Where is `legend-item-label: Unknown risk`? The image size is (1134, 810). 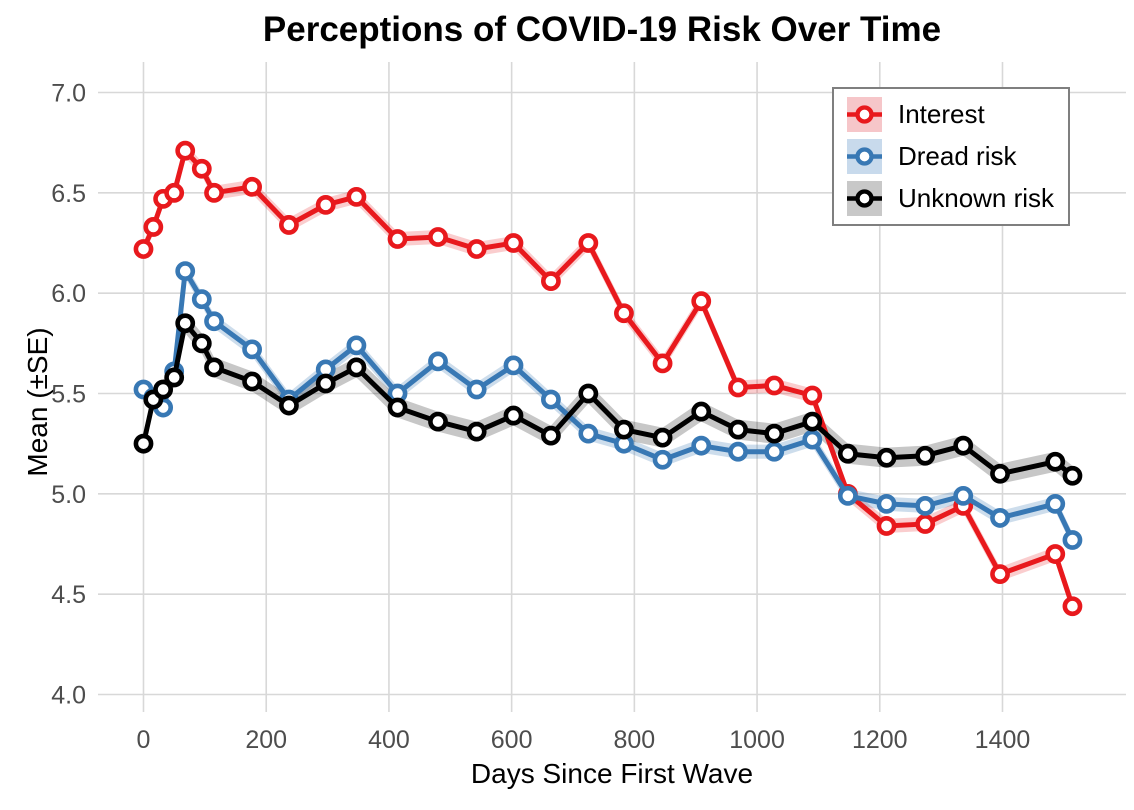 legend-item-label: Unknown risk is located at coordinates (976, 198).